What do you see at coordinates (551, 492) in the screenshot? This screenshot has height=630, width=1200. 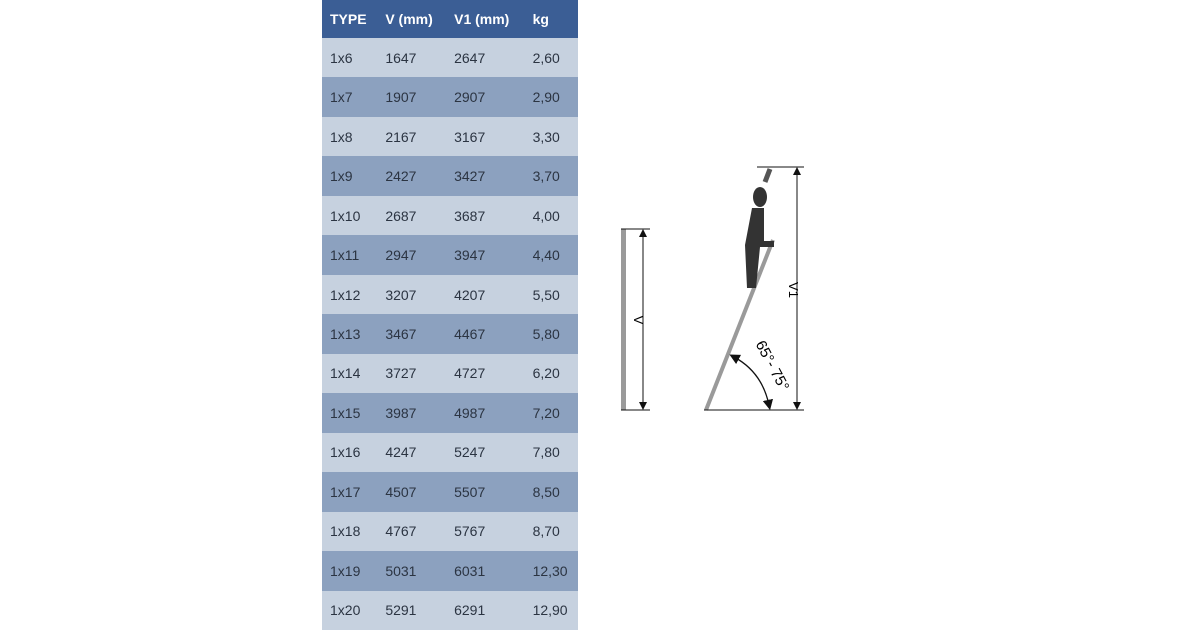 I see `table-cell: 8,50` at bounding box center [551, 492].